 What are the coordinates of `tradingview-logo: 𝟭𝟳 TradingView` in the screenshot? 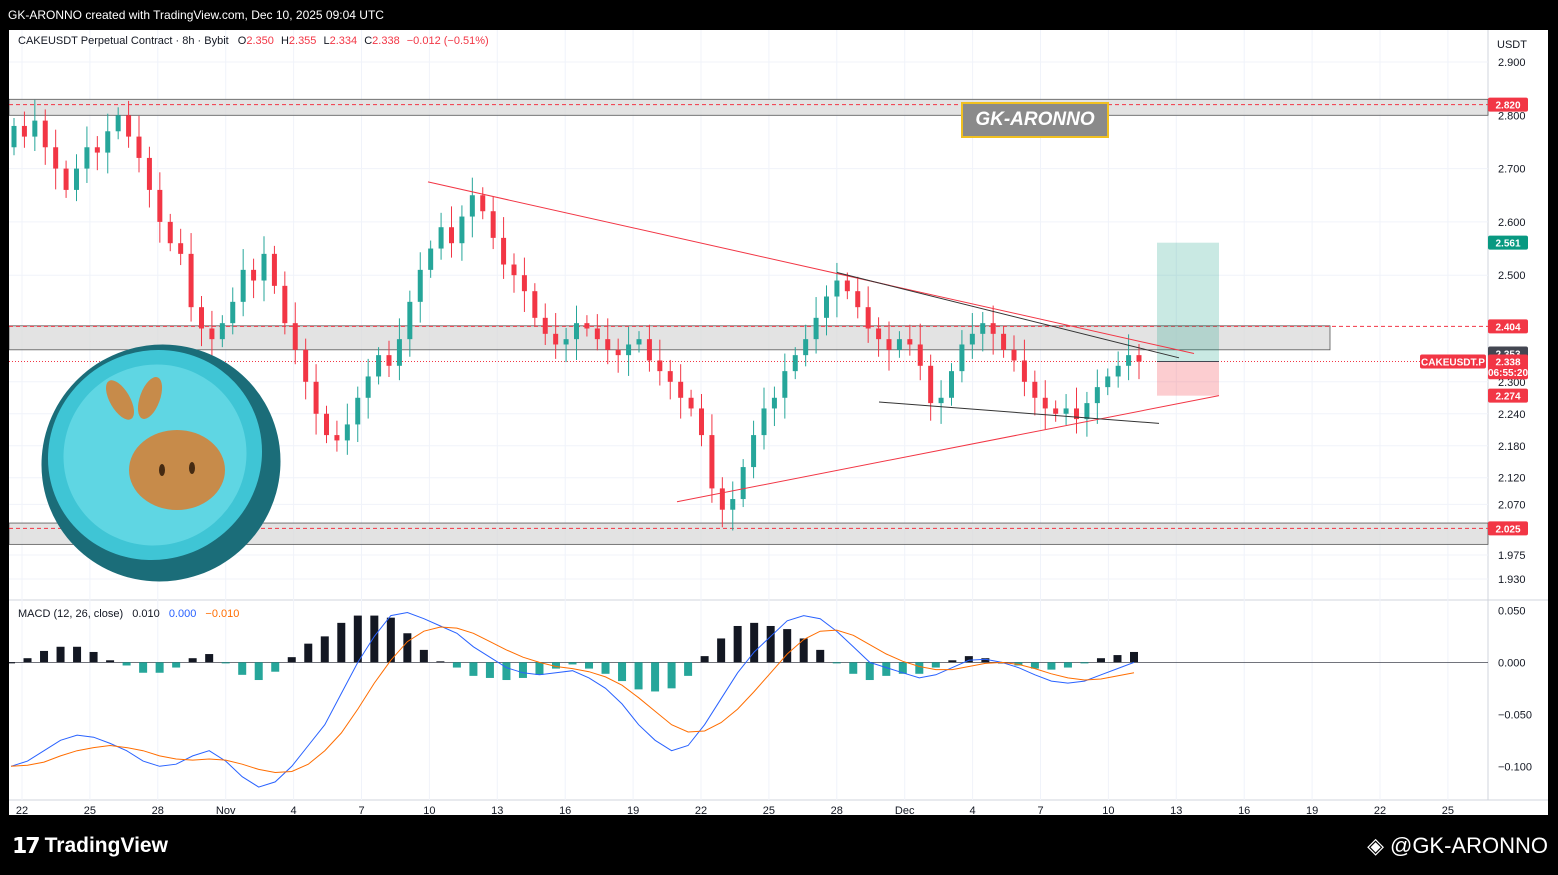 It's located at (90, 846).